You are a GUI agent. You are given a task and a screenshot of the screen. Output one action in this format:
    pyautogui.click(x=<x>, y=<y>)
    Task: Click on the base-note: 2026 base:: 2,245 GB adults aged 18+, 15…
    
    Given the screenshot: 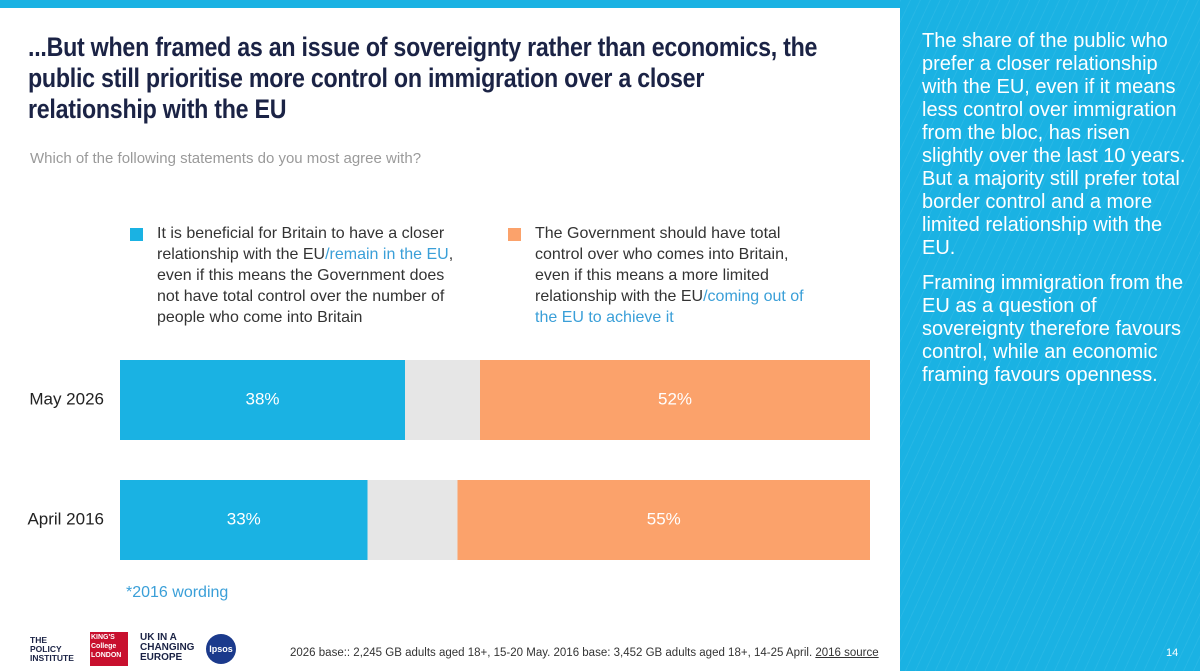 What is the action you would take?
    pyautogui.click(x=551, y=653)
    